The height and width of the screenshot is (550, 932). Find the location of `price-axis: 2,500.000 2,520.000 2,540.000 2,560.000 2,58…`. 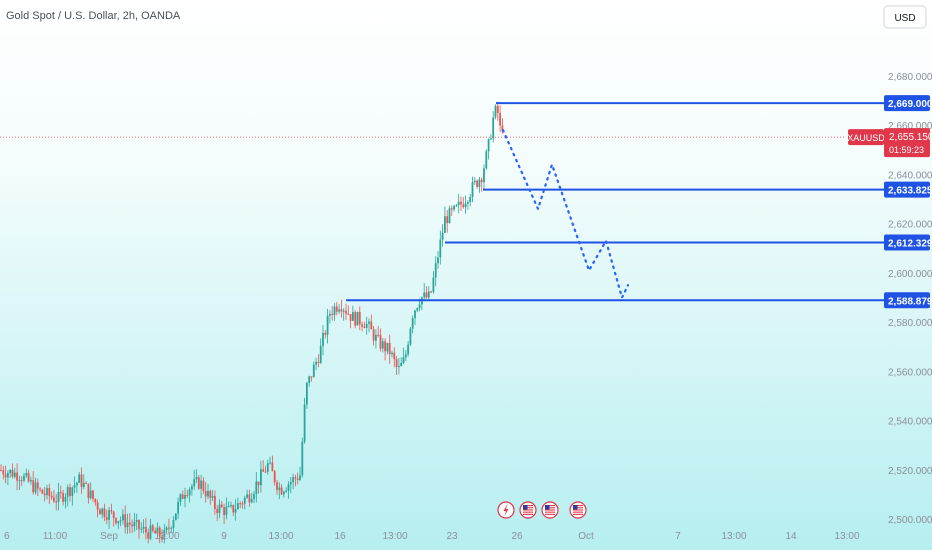

price-axis: 2,500.000 2,520.000 2,540.000 2,560.000 2,58… is located at coordinates (910, 299).